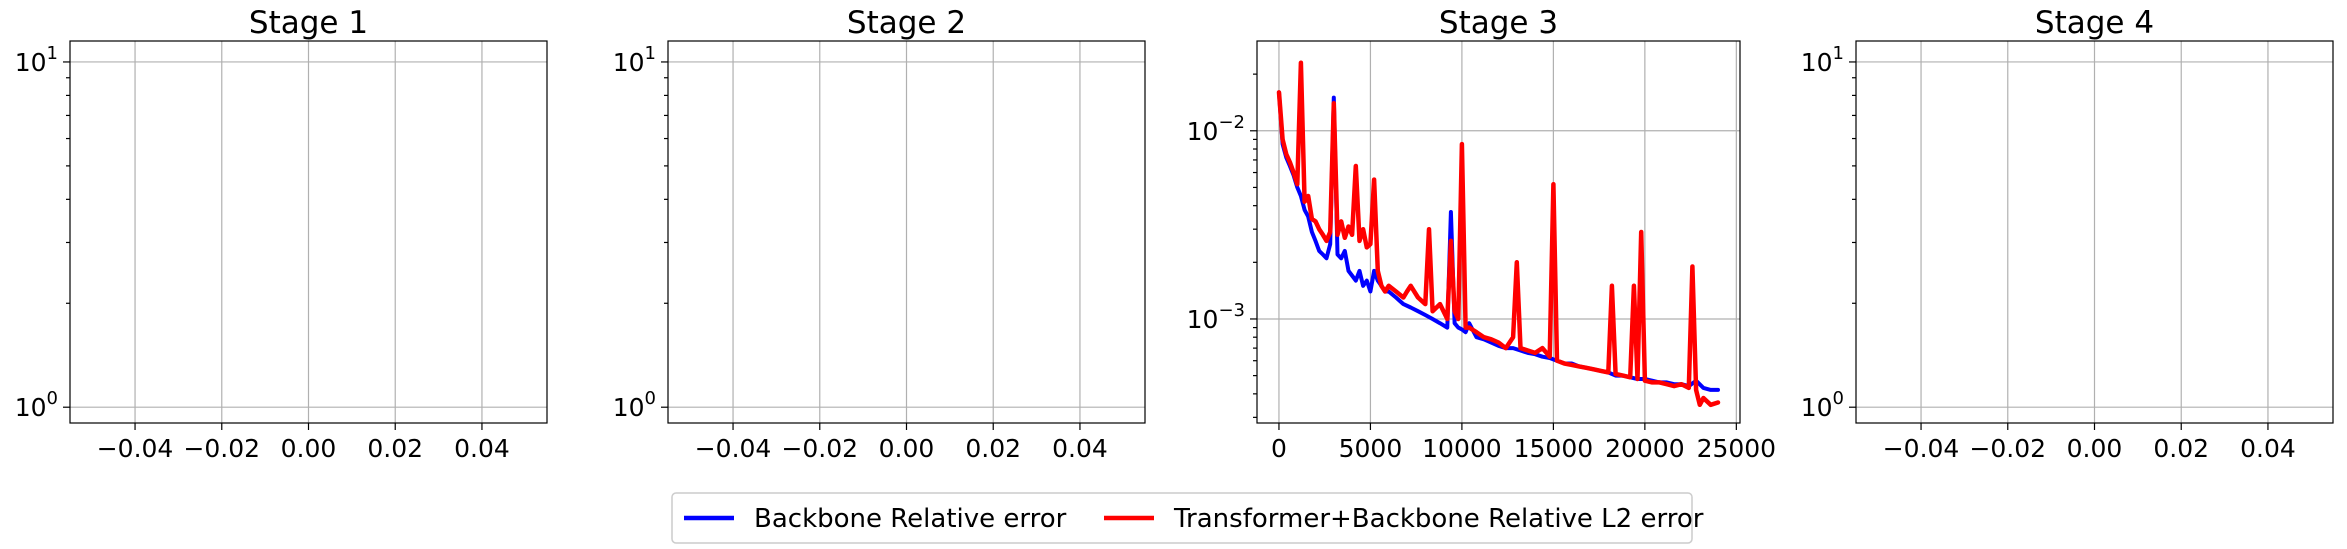 Image resolution: width=2347 pixels, height=549 pixels. I want to click on panel-title: Stage 2, so click(906, 23).